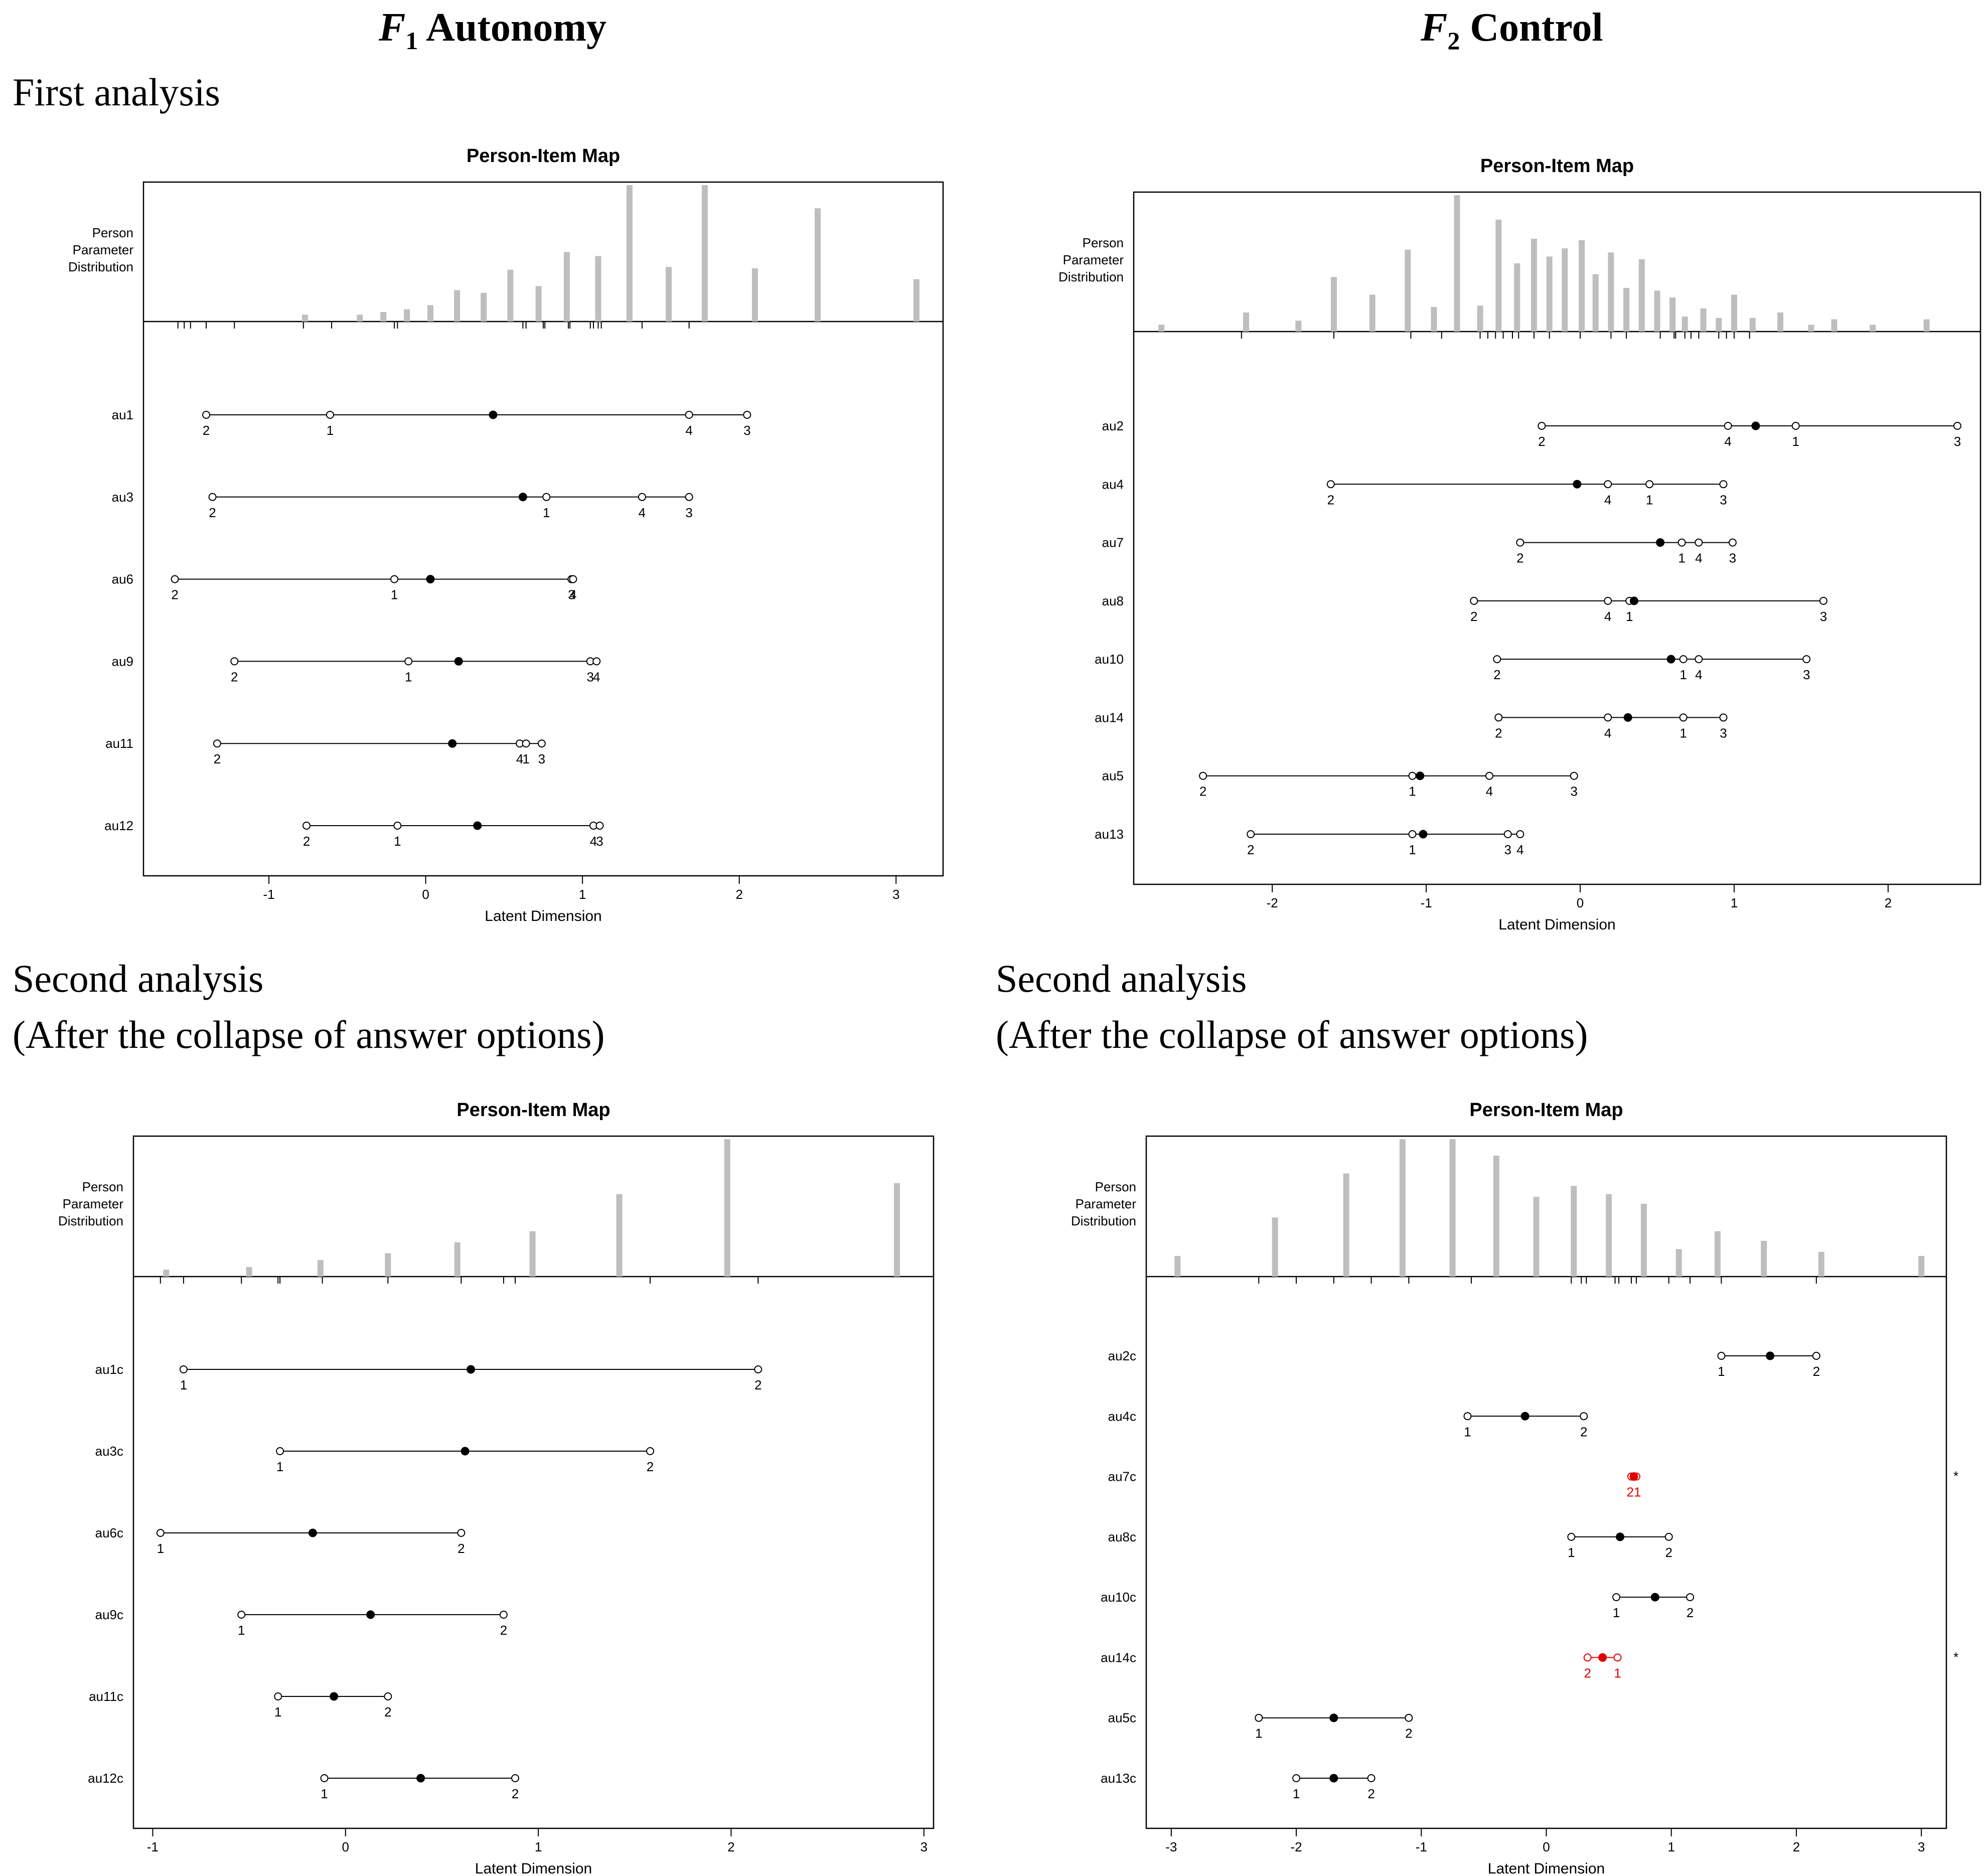 The width and height of the screenshot is (1988, 1876). What do you see at coordinates (392, 28) in the screenshot?
I see `f1-italic-letter: F` at bounding box center [392, 28].